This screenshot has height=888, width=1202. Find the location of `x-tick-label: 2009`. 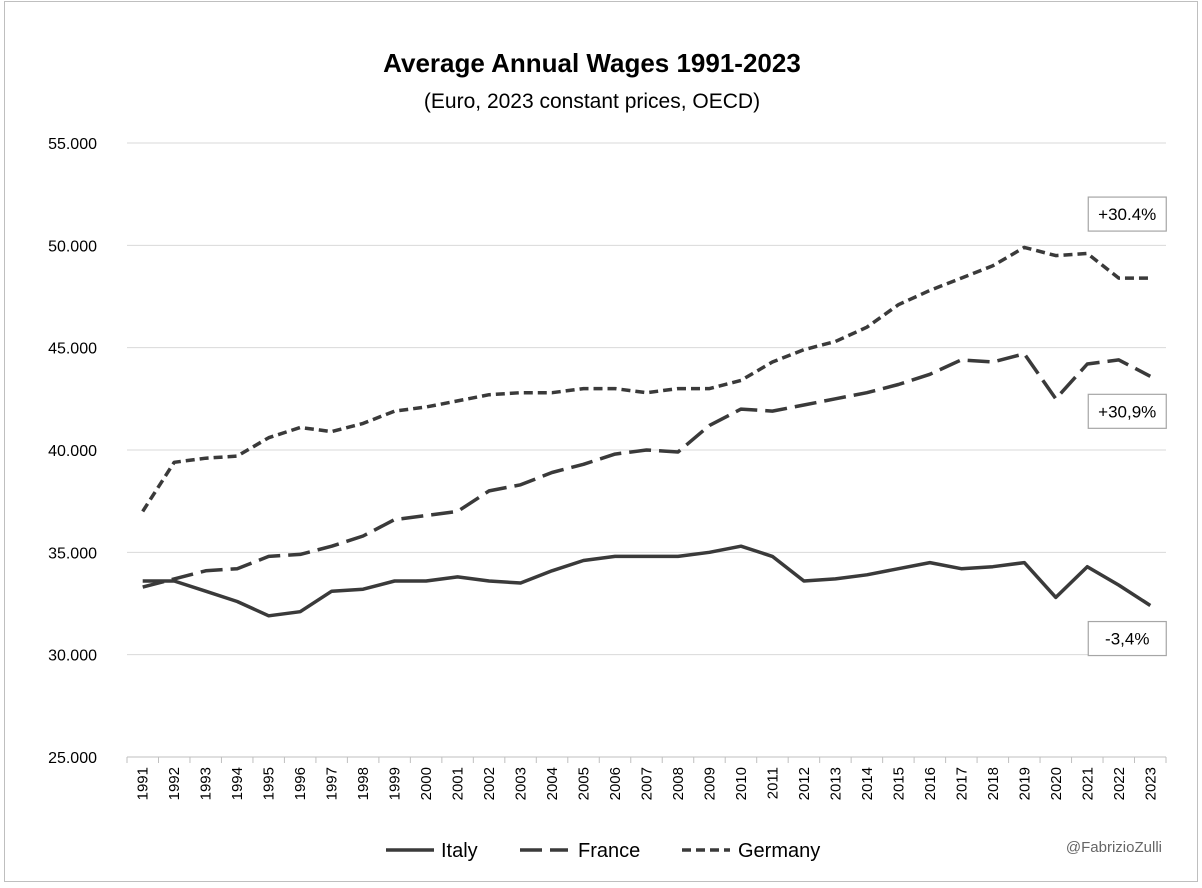

x-tick-label: 2009 is located at coordinates (709, 783).